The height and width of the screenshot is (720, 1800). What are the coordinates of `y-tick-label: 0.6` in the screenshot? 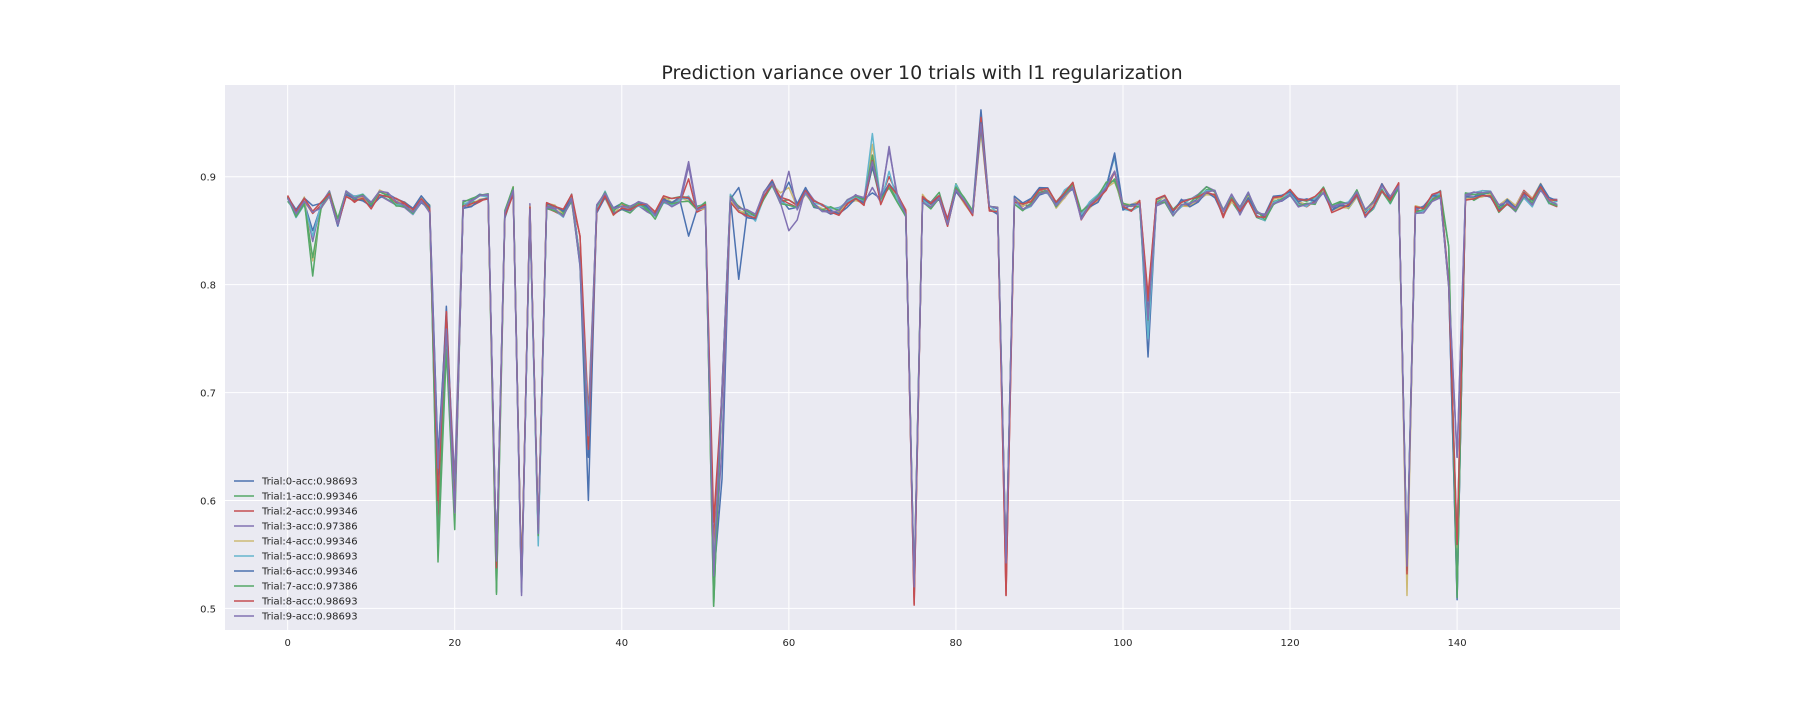 It's located at (208, 501).